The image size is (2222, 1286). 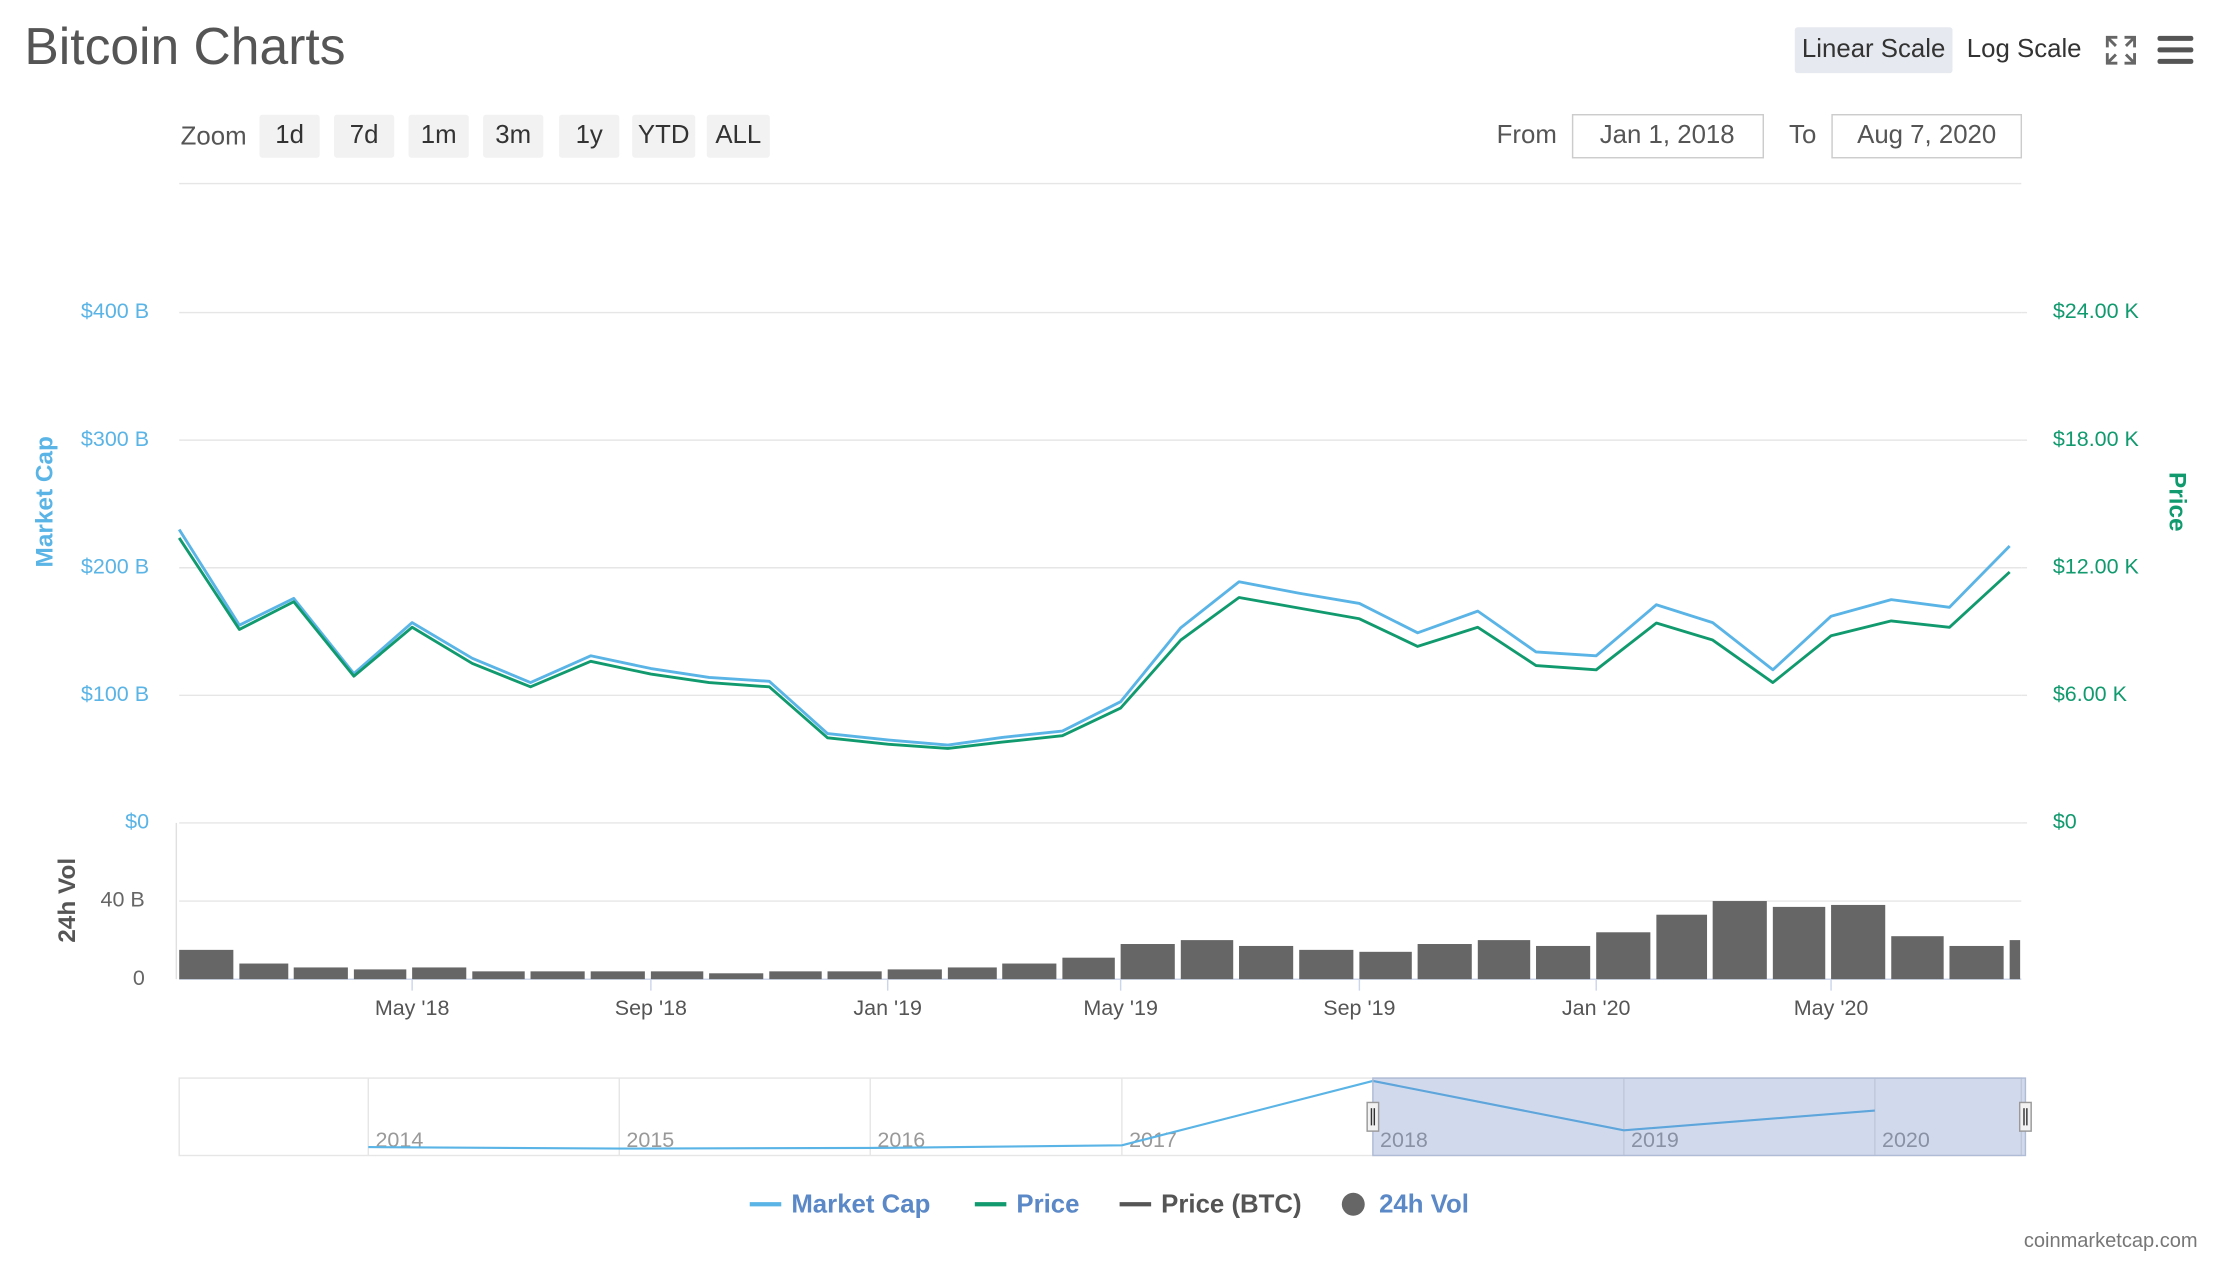 I want to click on legend-label: Price, so click(x=1047, y=1204).